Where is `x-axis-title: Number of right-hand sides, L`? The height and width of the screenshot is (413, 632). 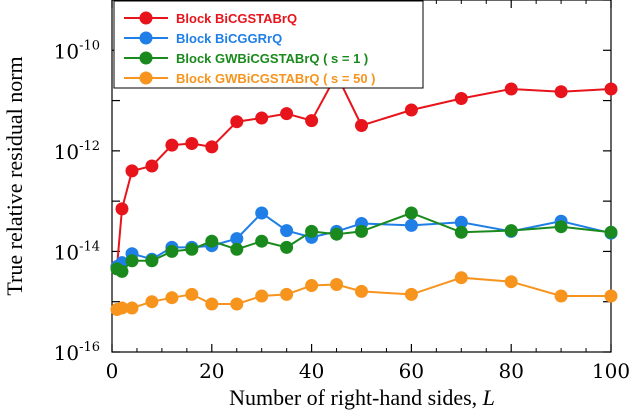
x-axis-title: Number of right-hand sides, L is located at coordinates (362, 397).